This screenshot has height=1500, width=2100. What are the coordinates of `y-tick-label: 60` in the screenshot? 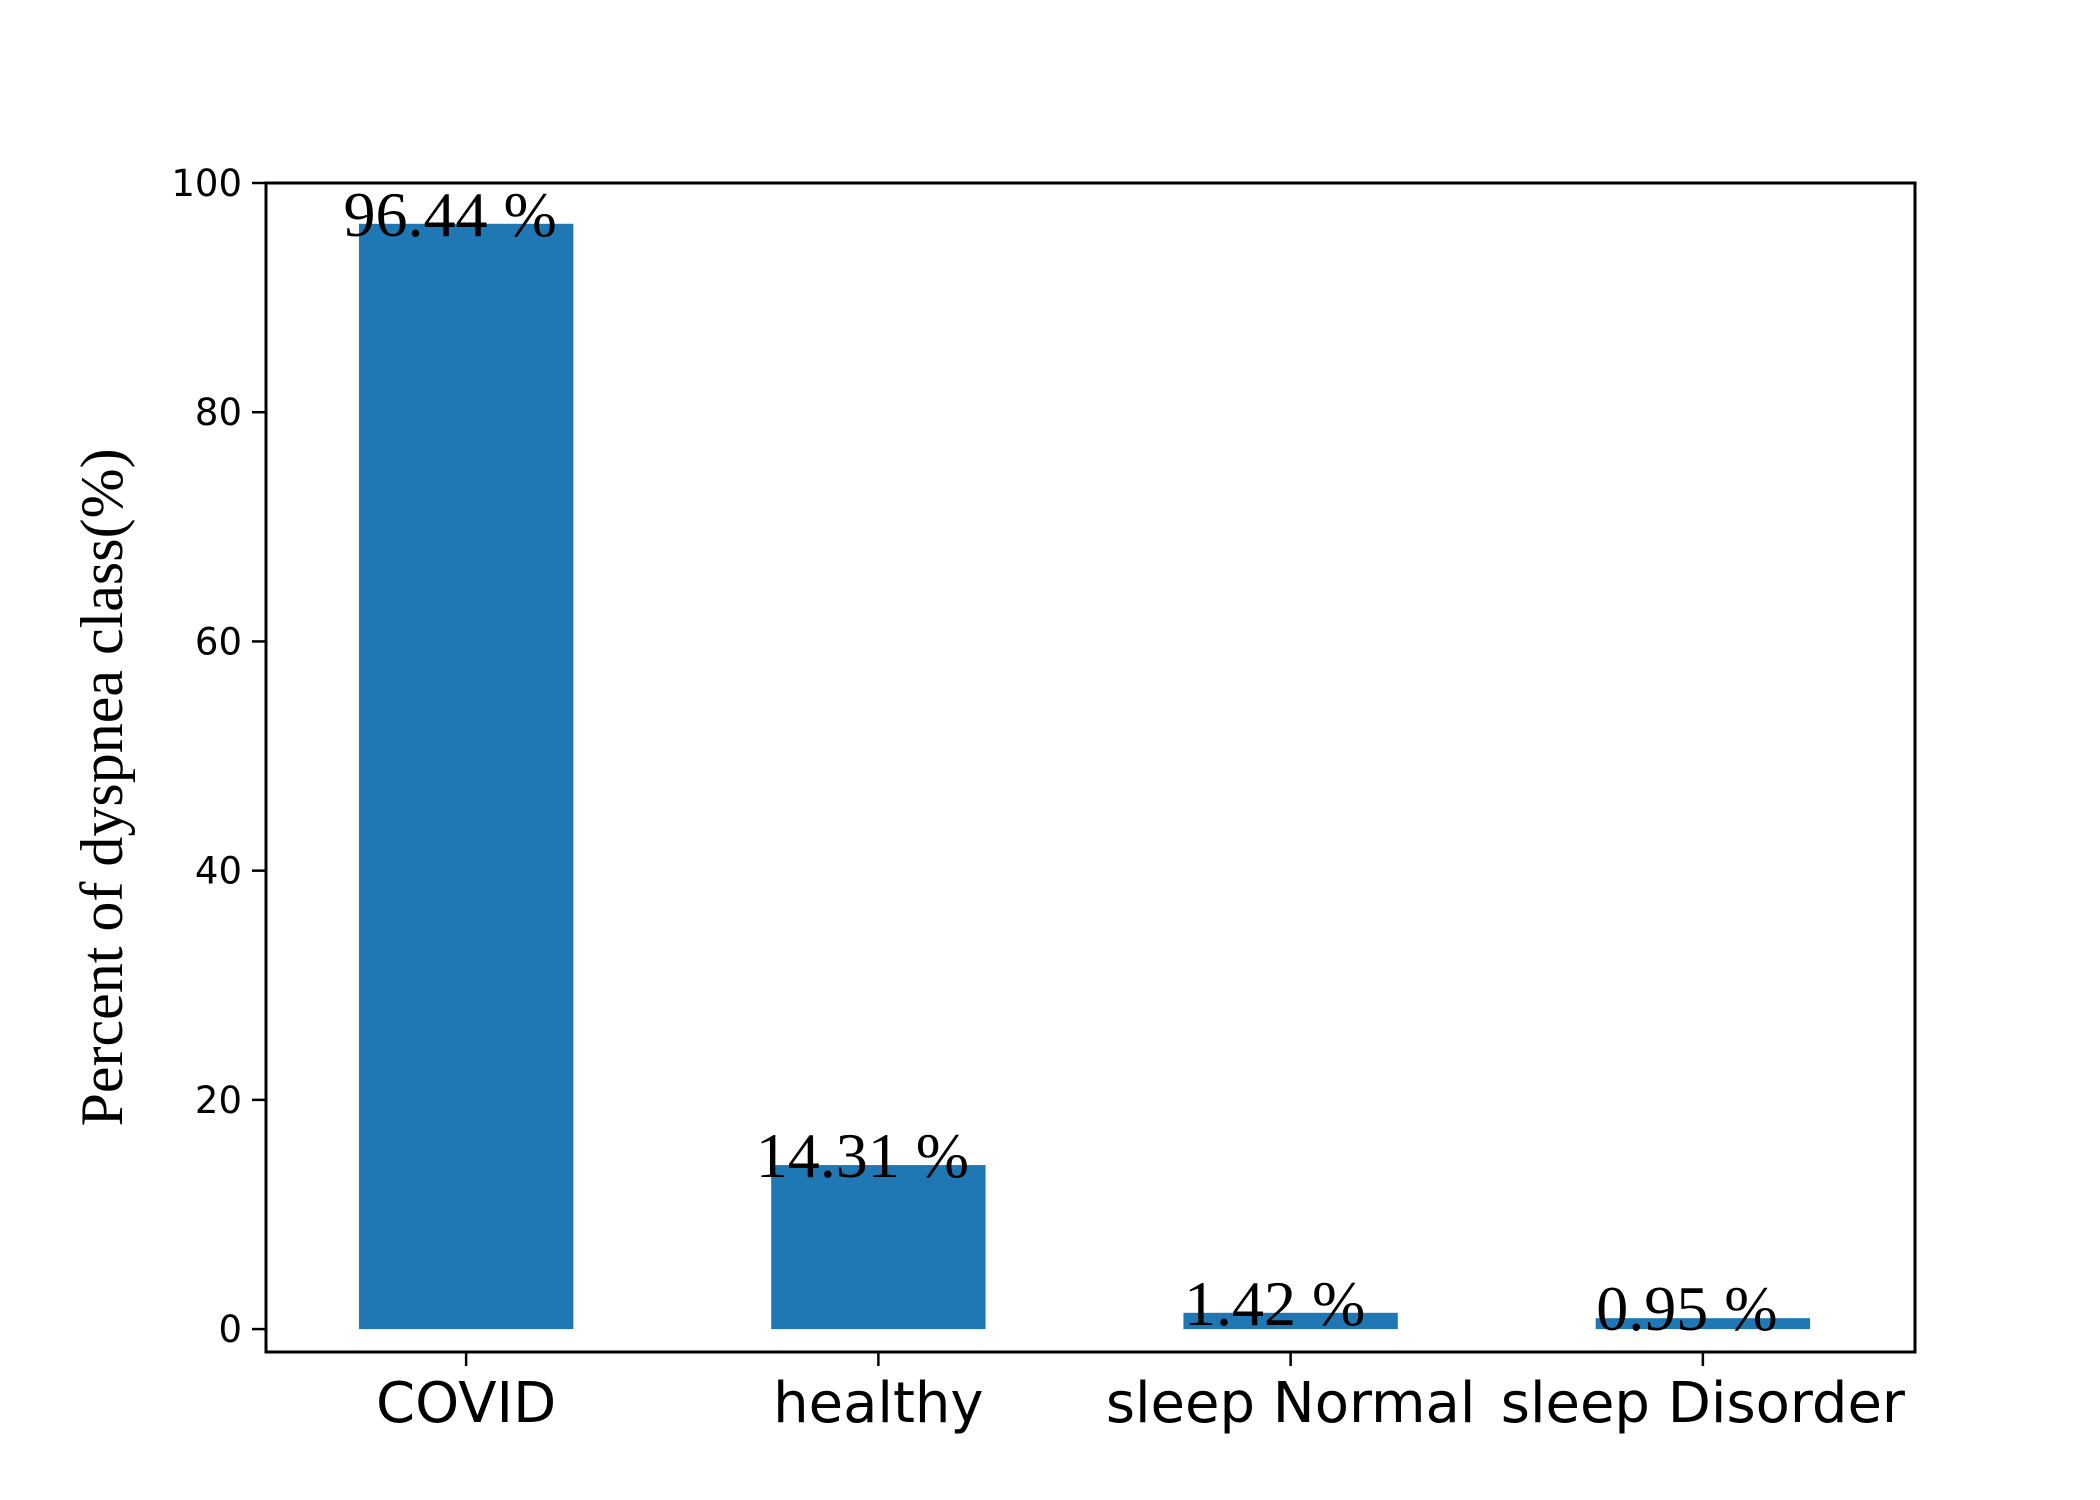 It's located at (218, 641).